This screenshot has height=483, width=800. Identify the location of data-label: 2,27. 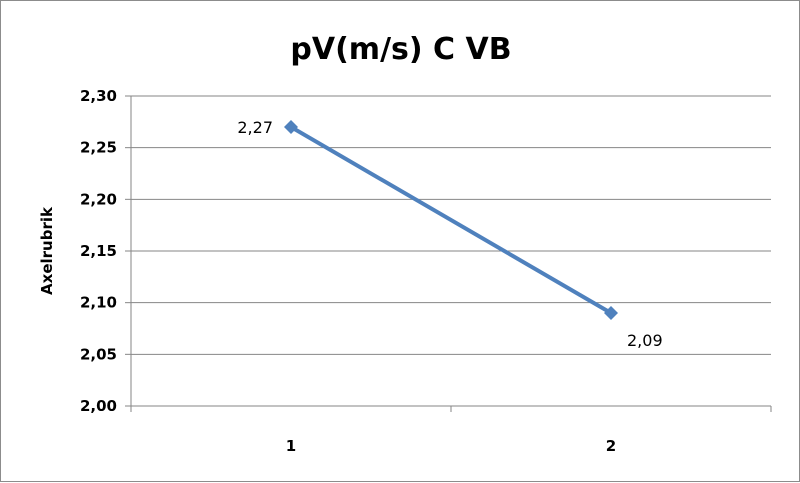
(255, 127).